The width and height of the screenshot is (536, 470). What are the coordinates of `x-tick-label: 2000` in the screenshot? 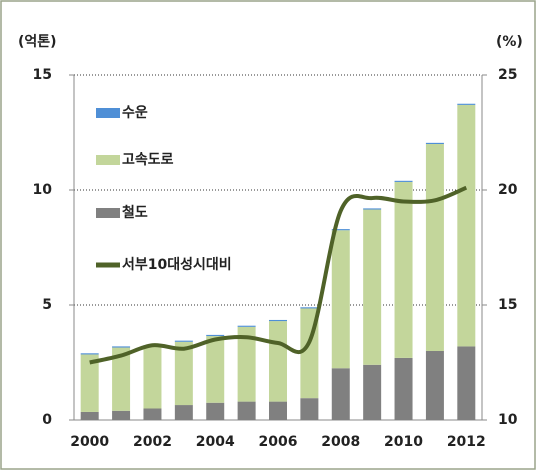 It's located at (89, 442).